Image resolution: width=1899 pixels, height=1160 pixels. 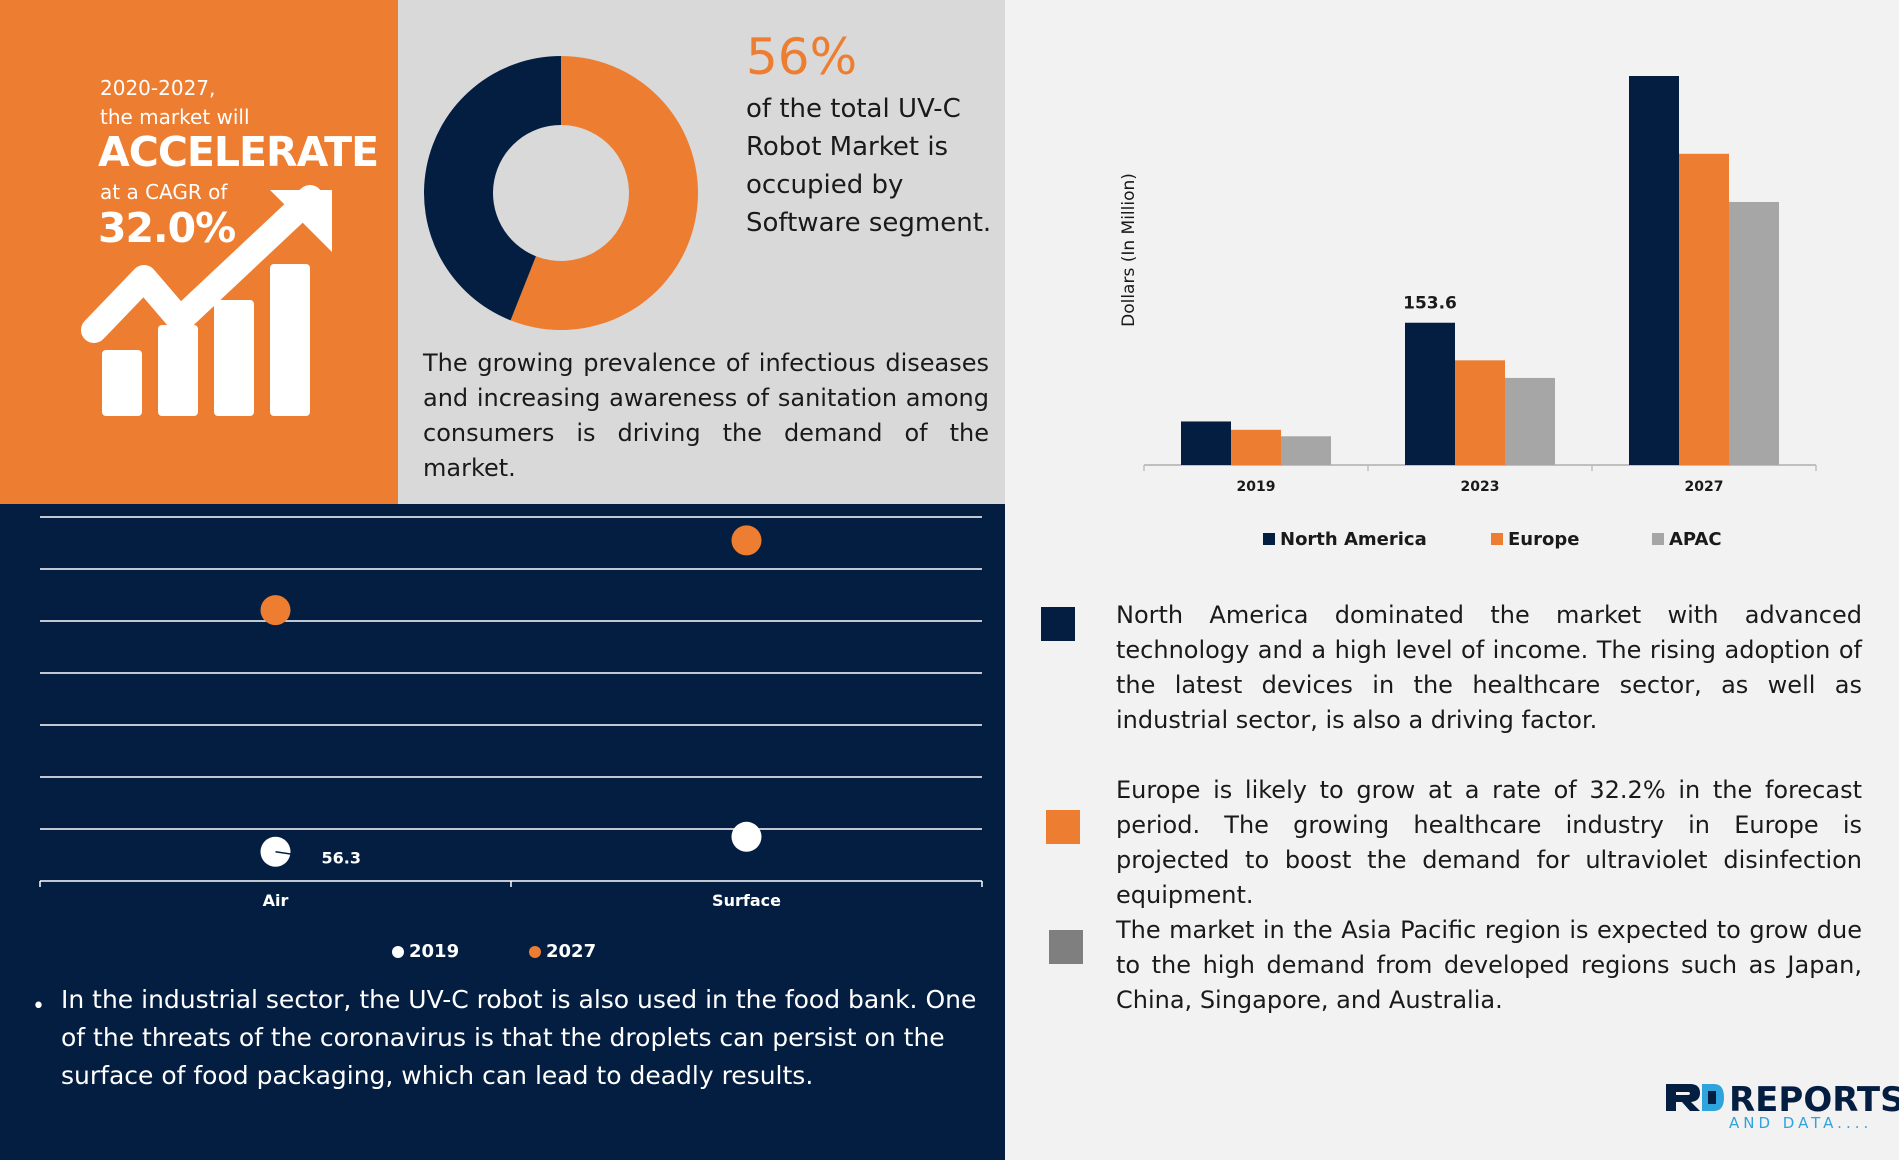 I want to click on dot-2019-surface, so click(x=746, y=836).